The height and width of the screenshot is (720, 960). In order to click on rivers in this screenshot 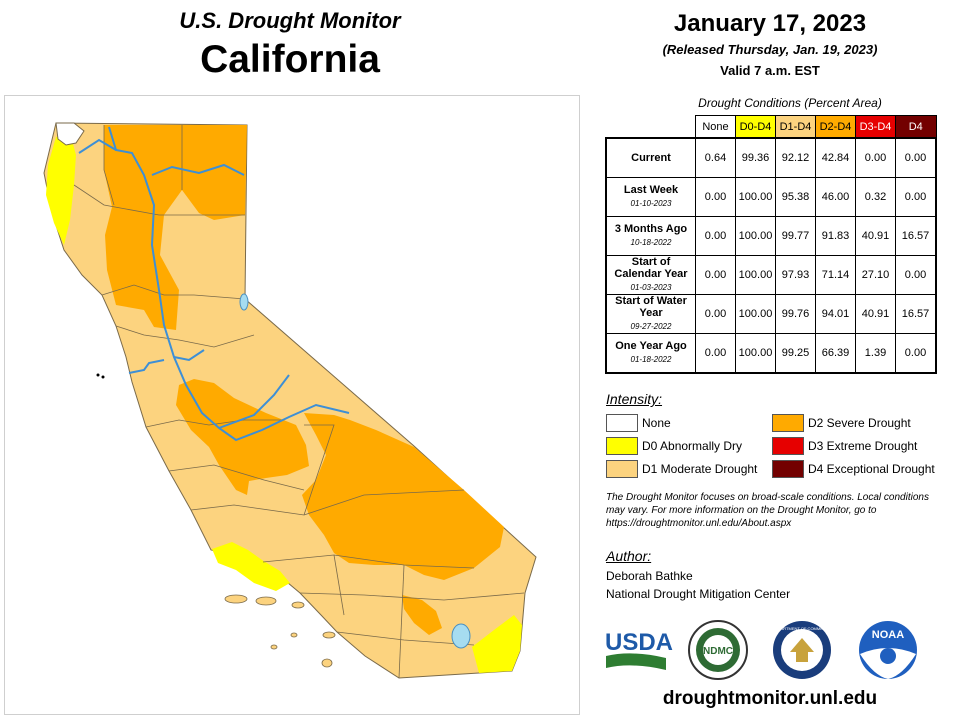, I will do `click(214, 284)`.